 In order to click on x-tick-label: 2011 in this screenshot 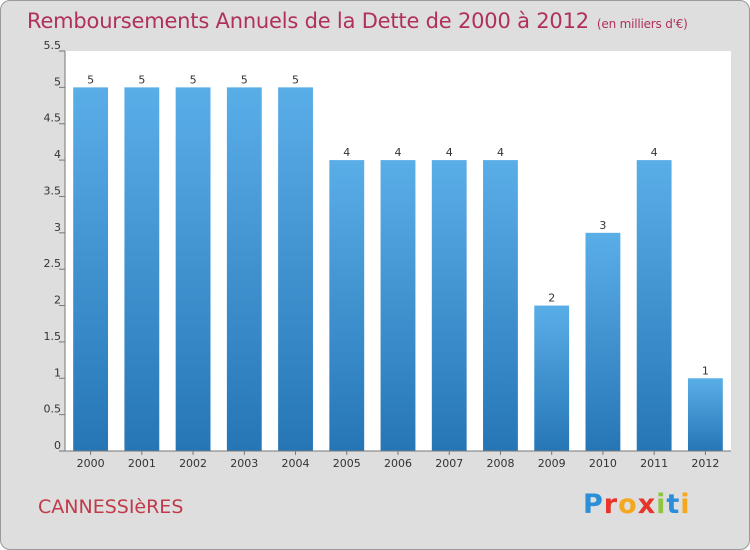, I will do `click(654, 463)`.